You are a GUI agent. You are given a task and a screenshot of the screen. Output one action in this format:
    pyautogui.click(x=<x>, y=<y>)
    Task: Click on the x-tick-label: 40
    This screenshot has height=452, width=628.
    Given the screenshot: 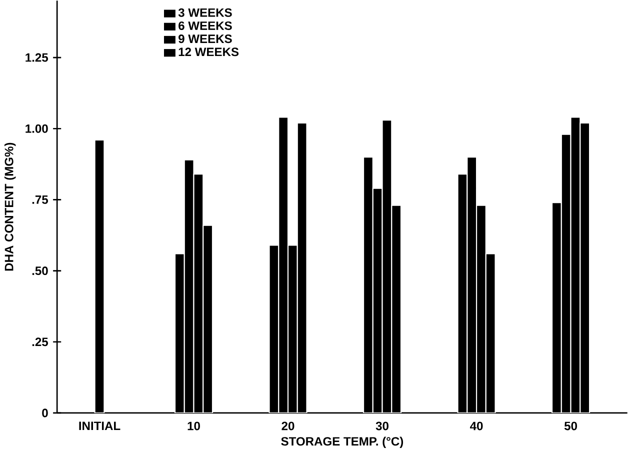 What is the action you would take?
    pyautogui.click(x=476, y=425)
    